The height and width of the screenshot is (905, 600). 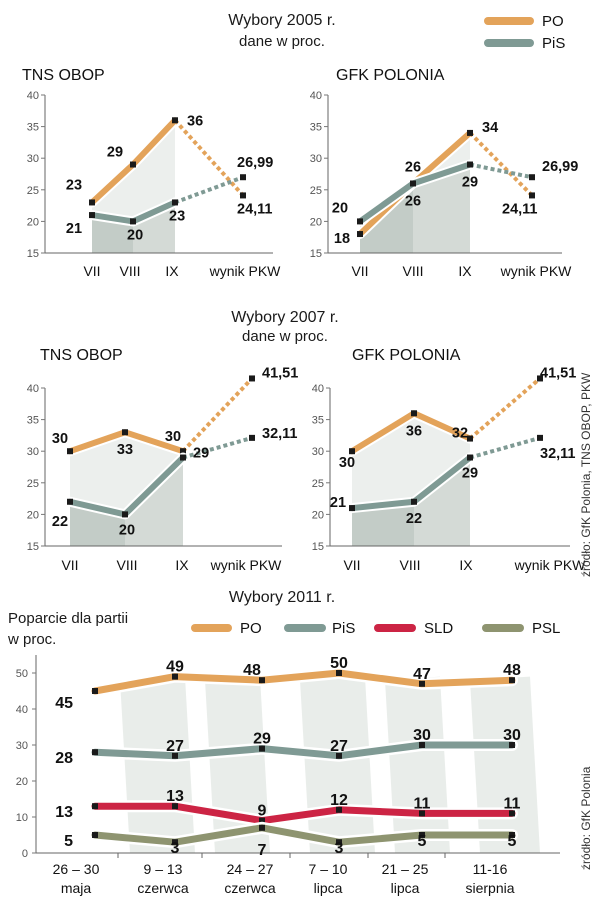 What do you see at coordinates (251, 628) in the screenshot?
I see `legend-2011-po-label: PO` at bounding box center [251, 628].